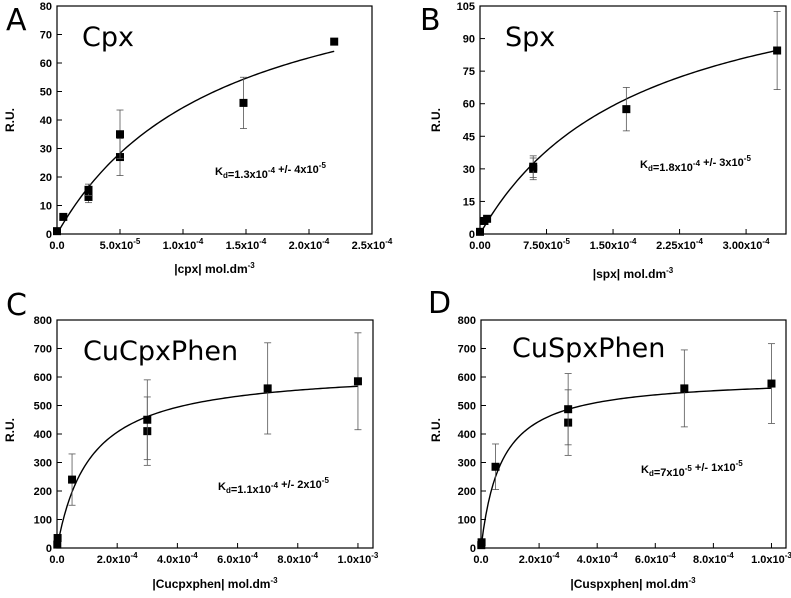  What do you see at coordinates (480, 560) in the screenshot?
I see `x-tick-label-d: 0.0` at bounding box center [480, 560].